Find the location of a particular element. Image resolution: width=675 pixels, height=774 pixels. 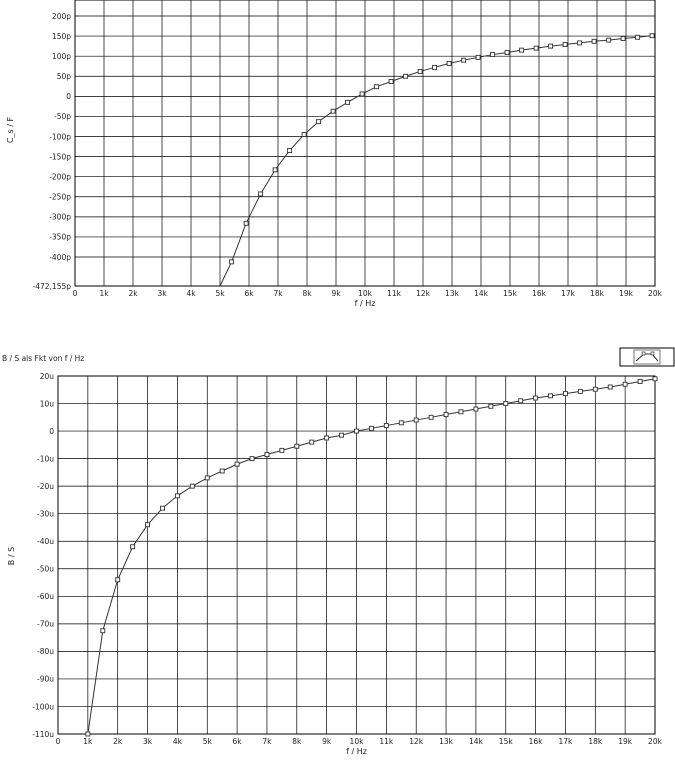

y-tick-label: -472,155p is located at coordinates (52, 286).